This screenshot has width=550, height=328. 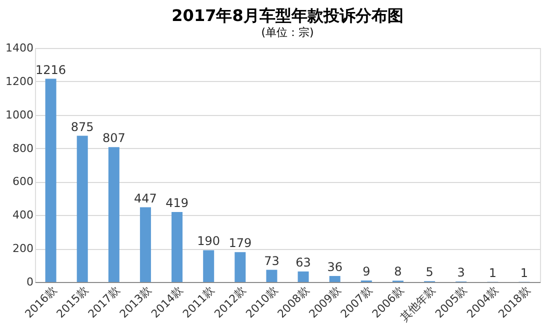 What do you see at coordinates (272, 261) in the screenshot?
I see `data-label: 73` at bounding box center [272, 261].